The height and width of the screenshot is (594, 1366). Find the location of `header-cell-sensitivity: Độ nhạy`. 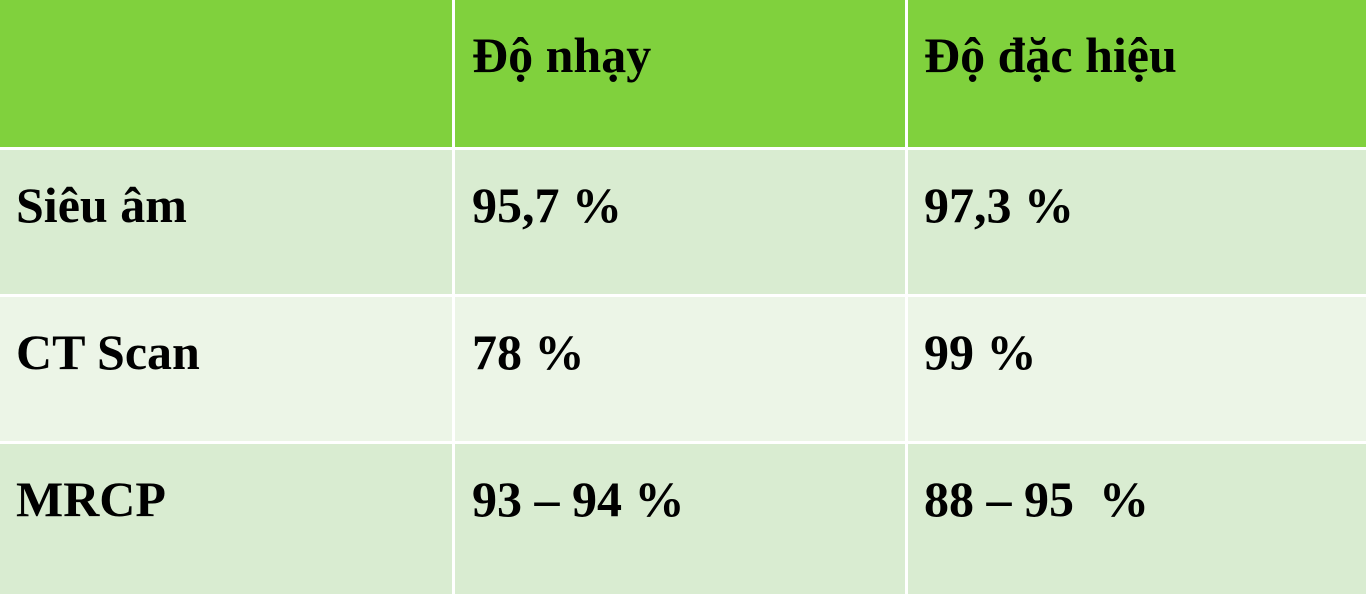

header-cell-sensitivity: Độ nhạy is located at coordinates (681, 75).